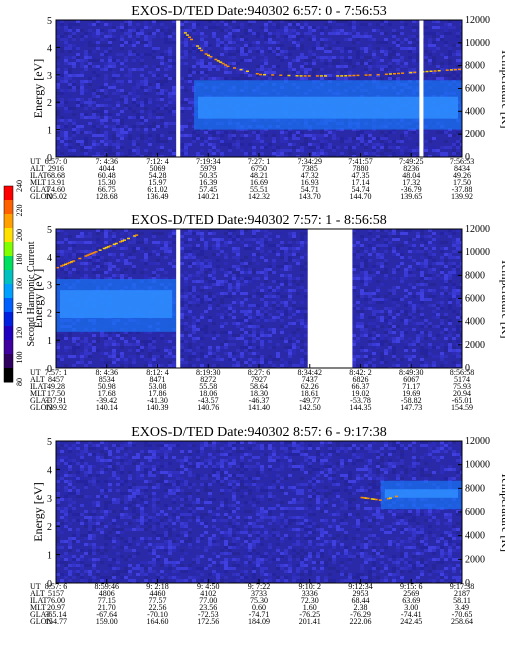 This screenshot has width=505, height=649. I want to click on row-value: 9:15: 6, so click(411, 586).